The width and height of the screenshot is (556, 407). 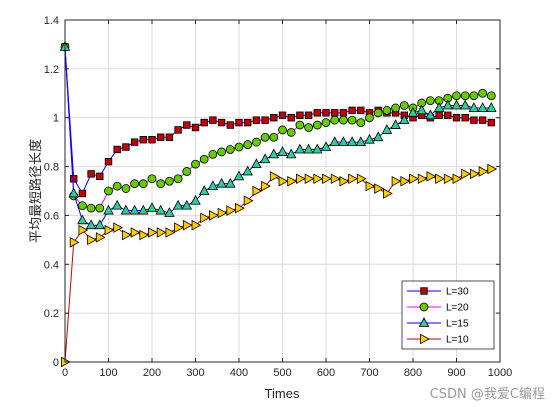 I want to click on x-tick-label: 700, so click(x=369, y=373).